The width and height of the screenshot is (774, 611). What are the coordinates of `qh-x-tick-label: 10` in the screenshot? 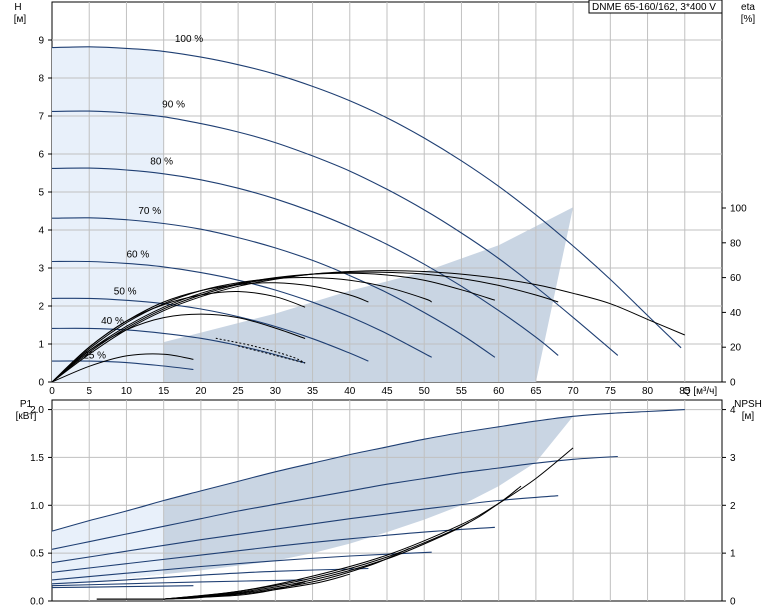 It's located at (127, 391).